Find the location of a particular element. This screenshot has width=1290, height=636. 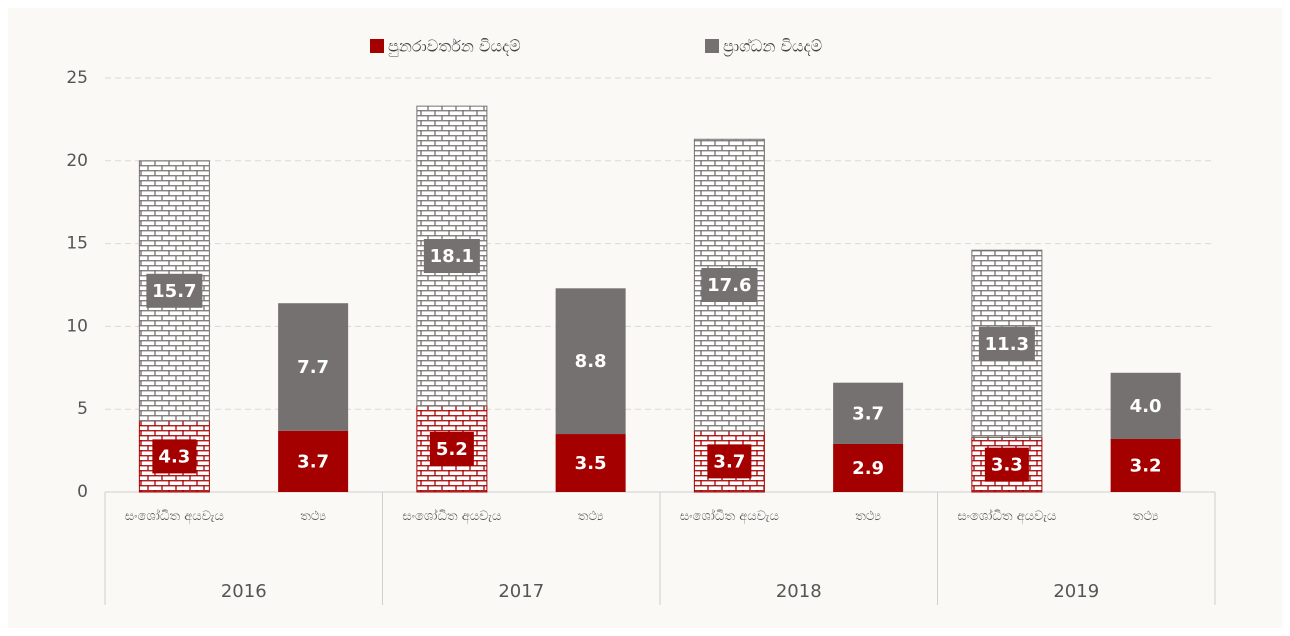

data-label: 17.6 is located at coordinates (729, 285).